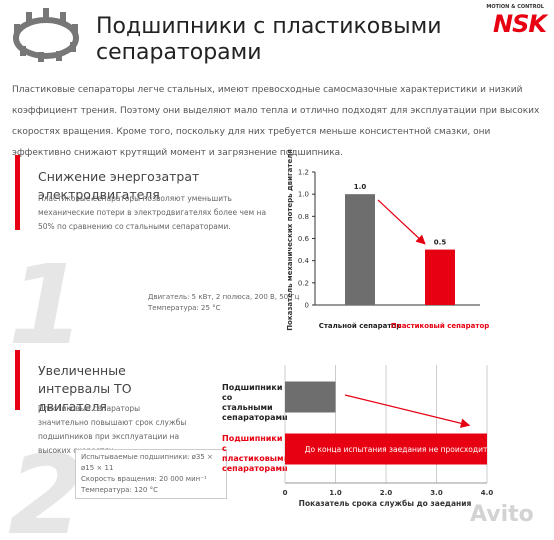 This screenshot has height=540, width=554. What do you see at coordinates (46, 35) in the screenshot?
I see `logo-icon` at bounding box center [46, 35].